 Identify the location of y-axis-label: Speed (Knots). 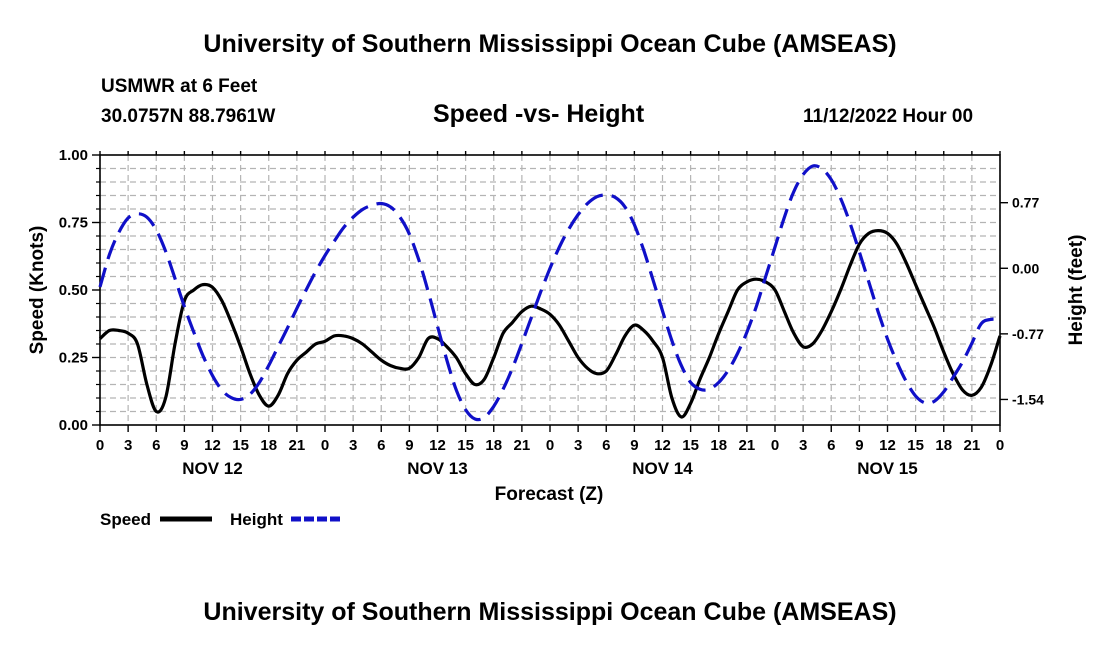
(37, 290).